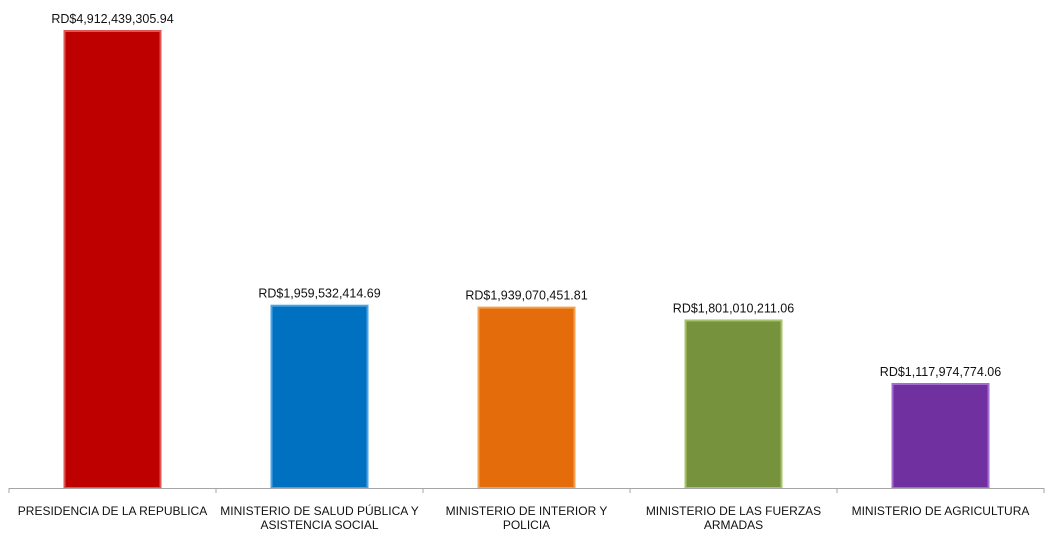 The height and width of the screenshot is (537, 1046). What do you see at coordinates (733, 308) in the screenshot?
I see `value-label-4: RD$1,801,010,211.06` at bounding box center [733, 308].